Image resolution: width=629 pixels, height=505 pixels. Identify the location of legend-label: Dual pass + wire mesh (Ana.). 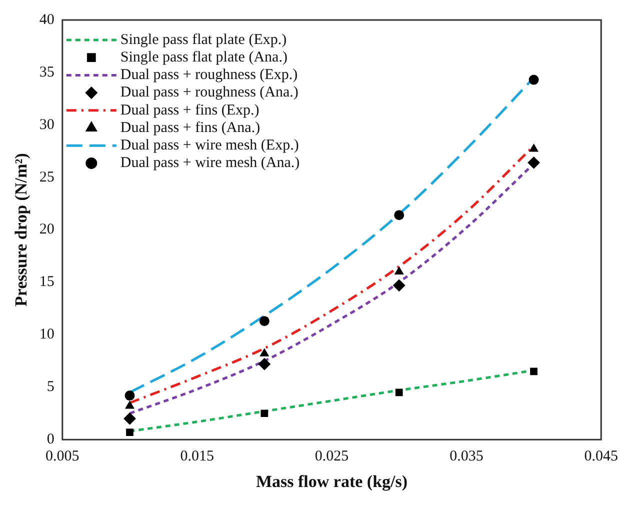
(210, 163).